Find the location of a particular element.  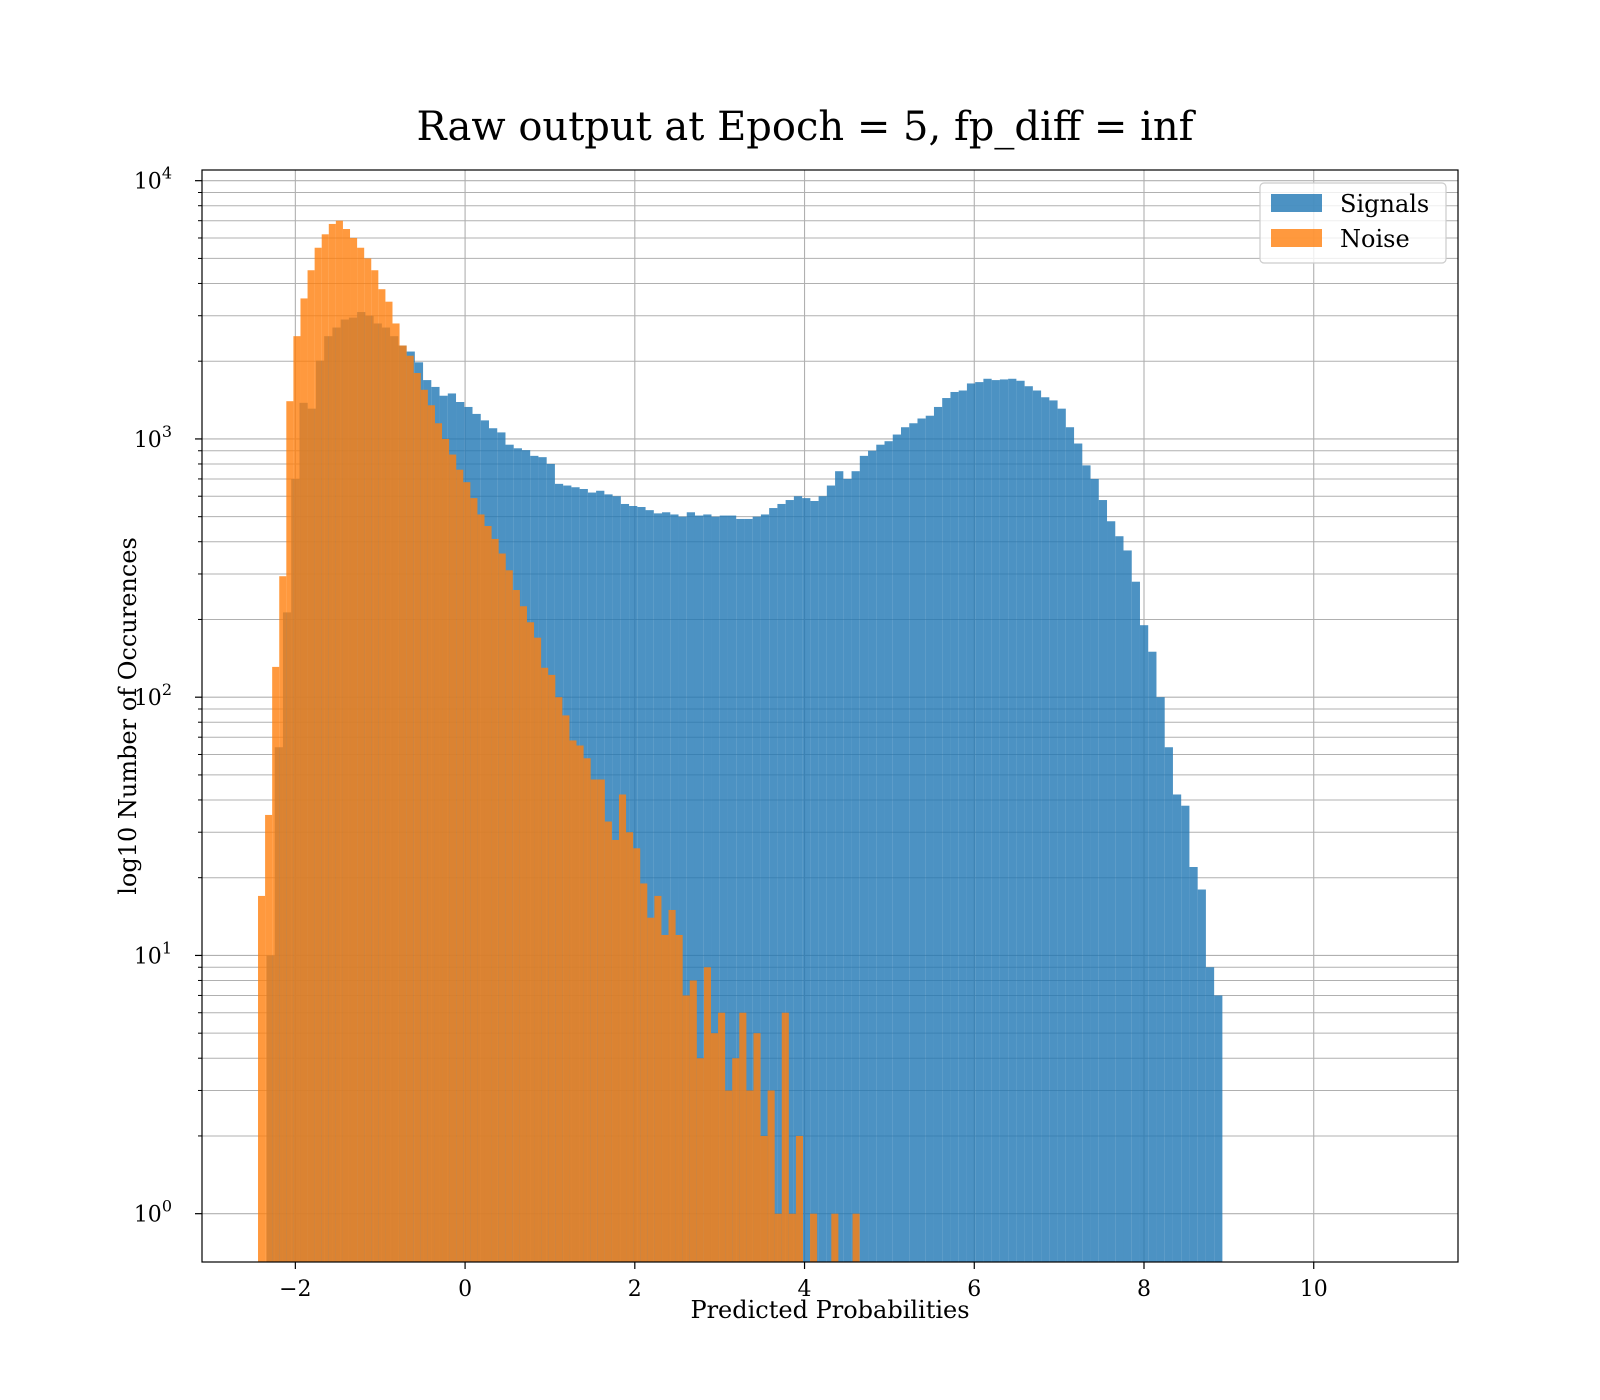

x-tick-label: −2 is located at coordinates (295, 1289).